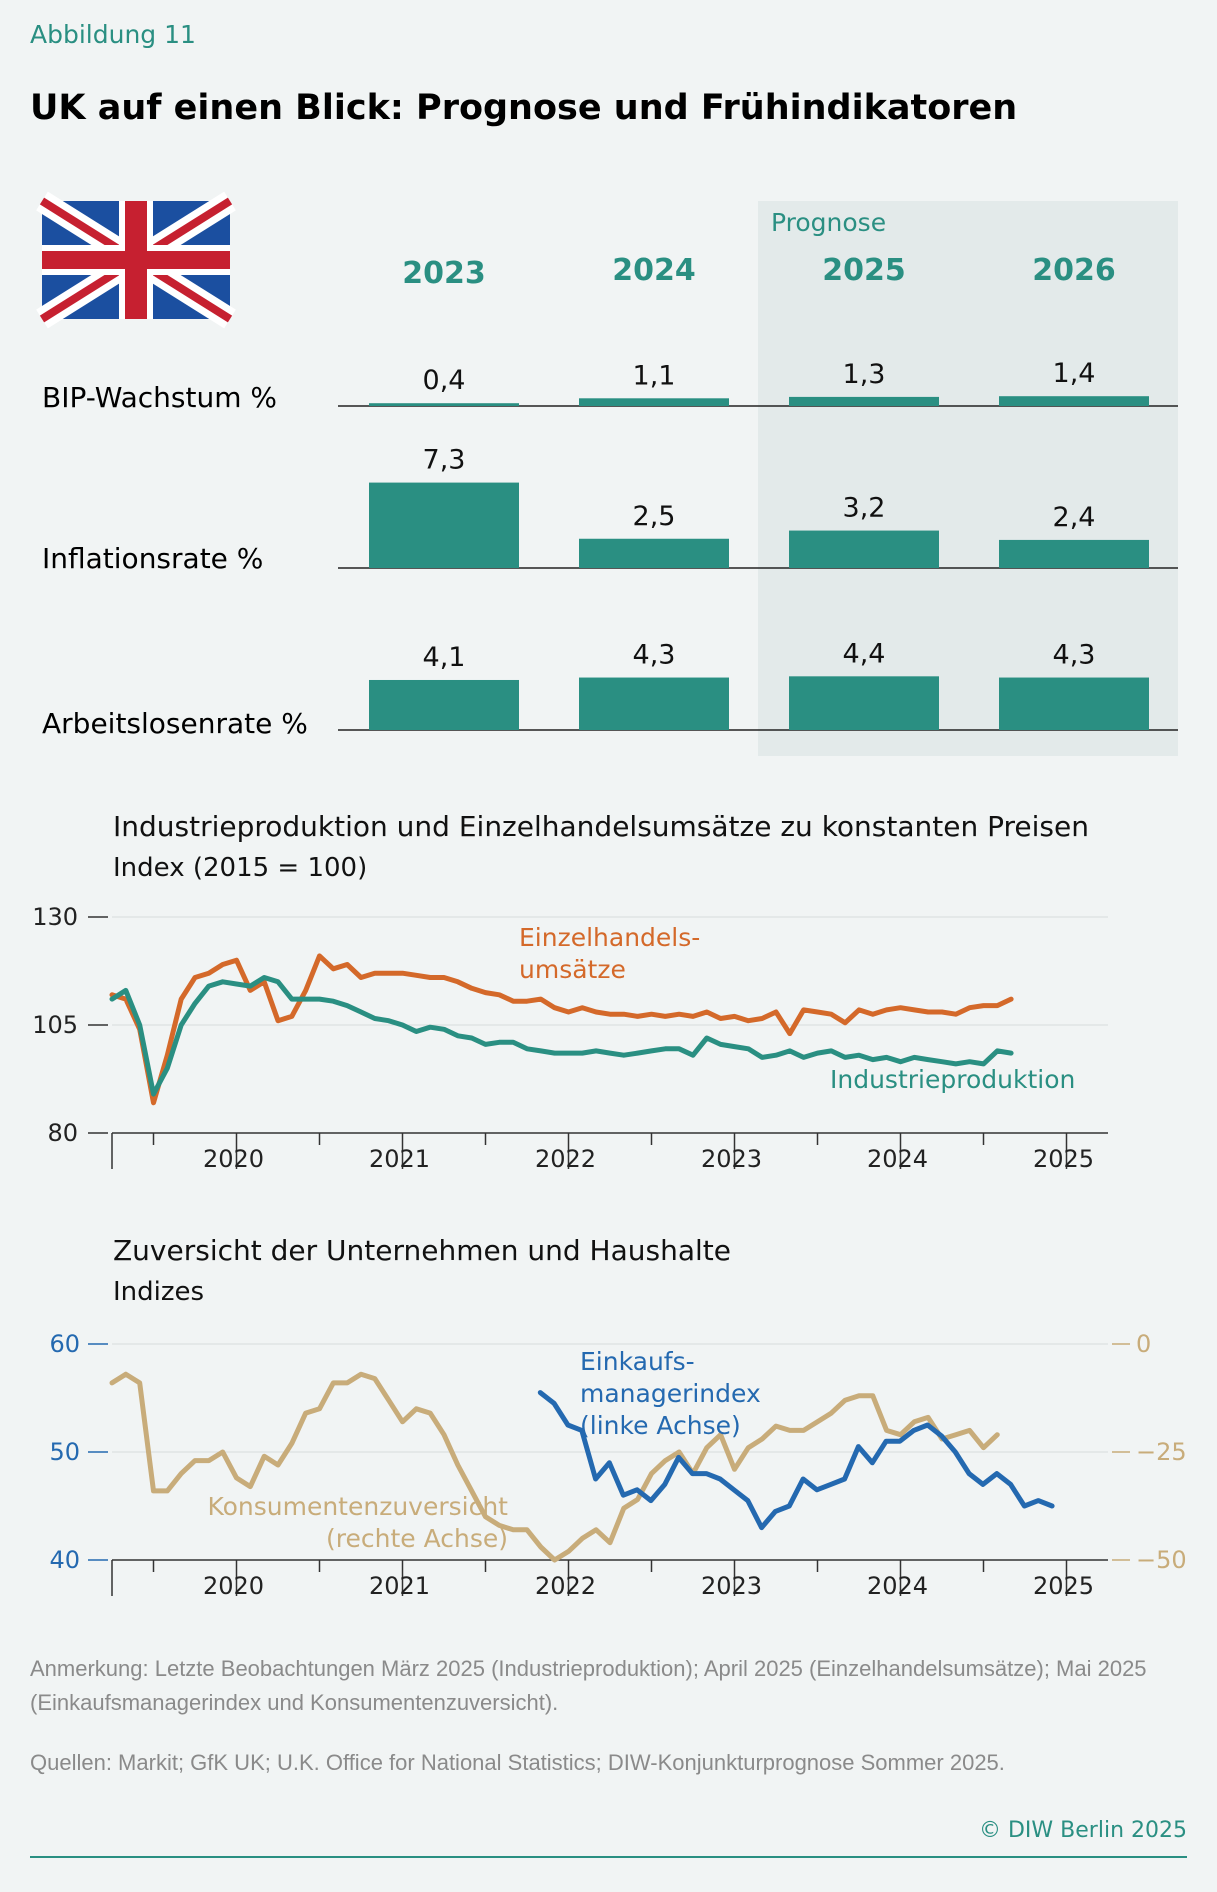 The image size is (1217, 1892). I want to click on bar-value-label: 0,4, so click(444, 380).